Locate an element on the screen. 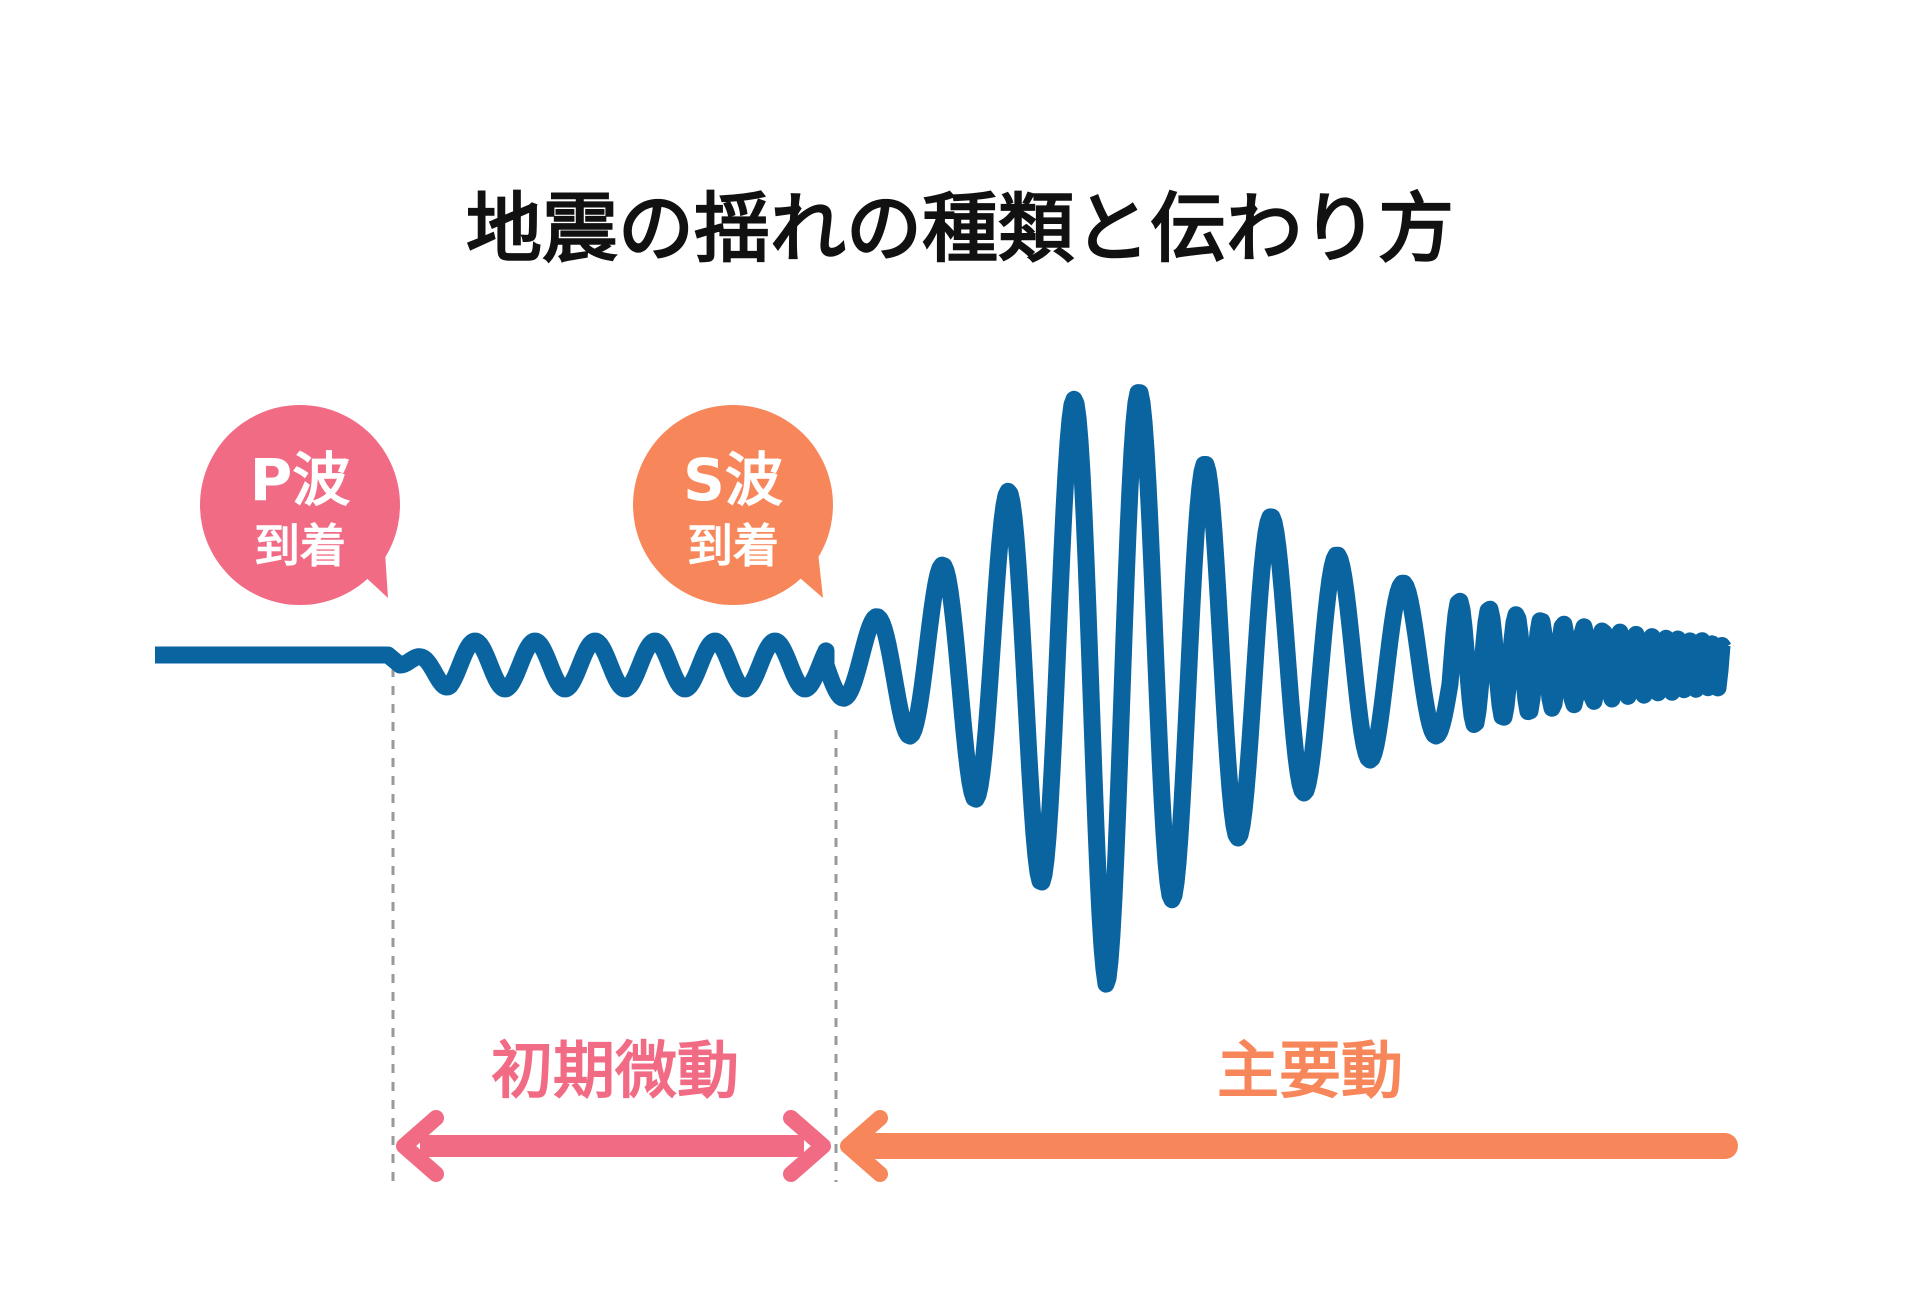  initial-tremor-label: 初期微動 is located at coordinates (615, 1070).